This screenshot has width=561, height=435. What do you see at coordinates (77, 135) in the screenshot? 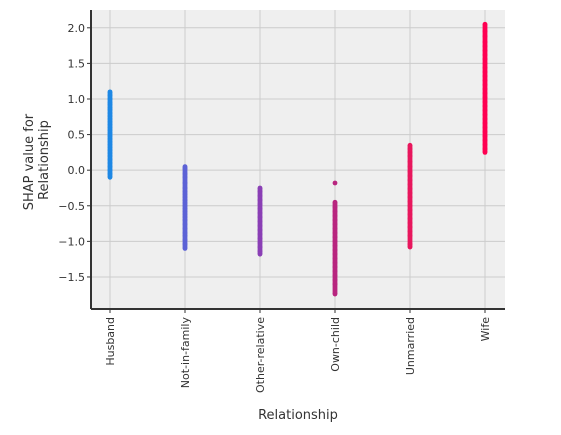
I see `y-tick-label: 0.5` at bounding box center [77, 135].